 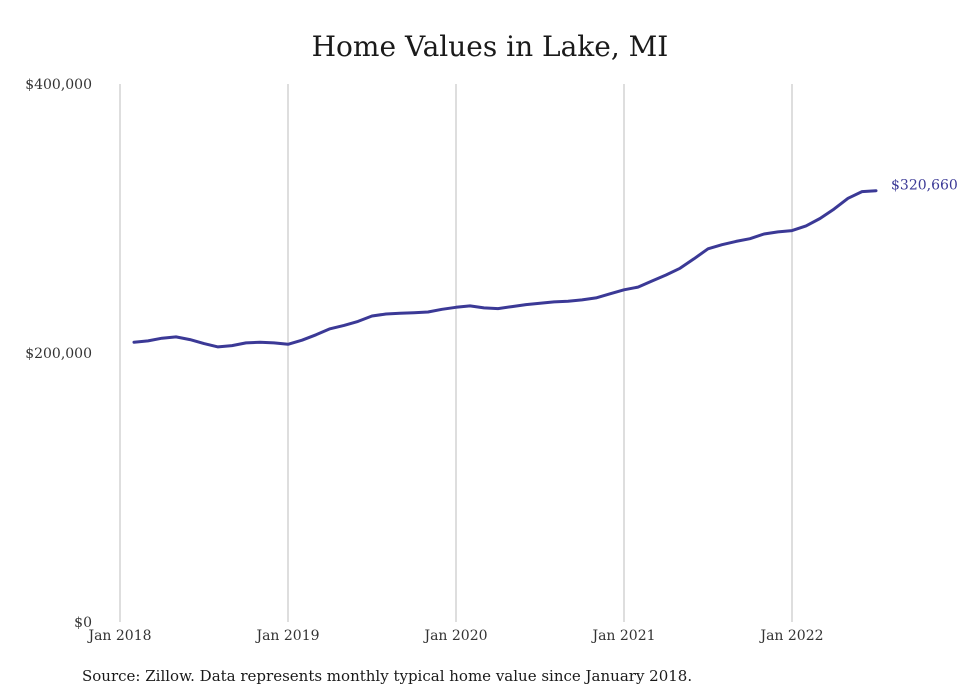 I want to click on y-axis-ticks: $0 $200,000 $400,000, so click(x=58, y=354).